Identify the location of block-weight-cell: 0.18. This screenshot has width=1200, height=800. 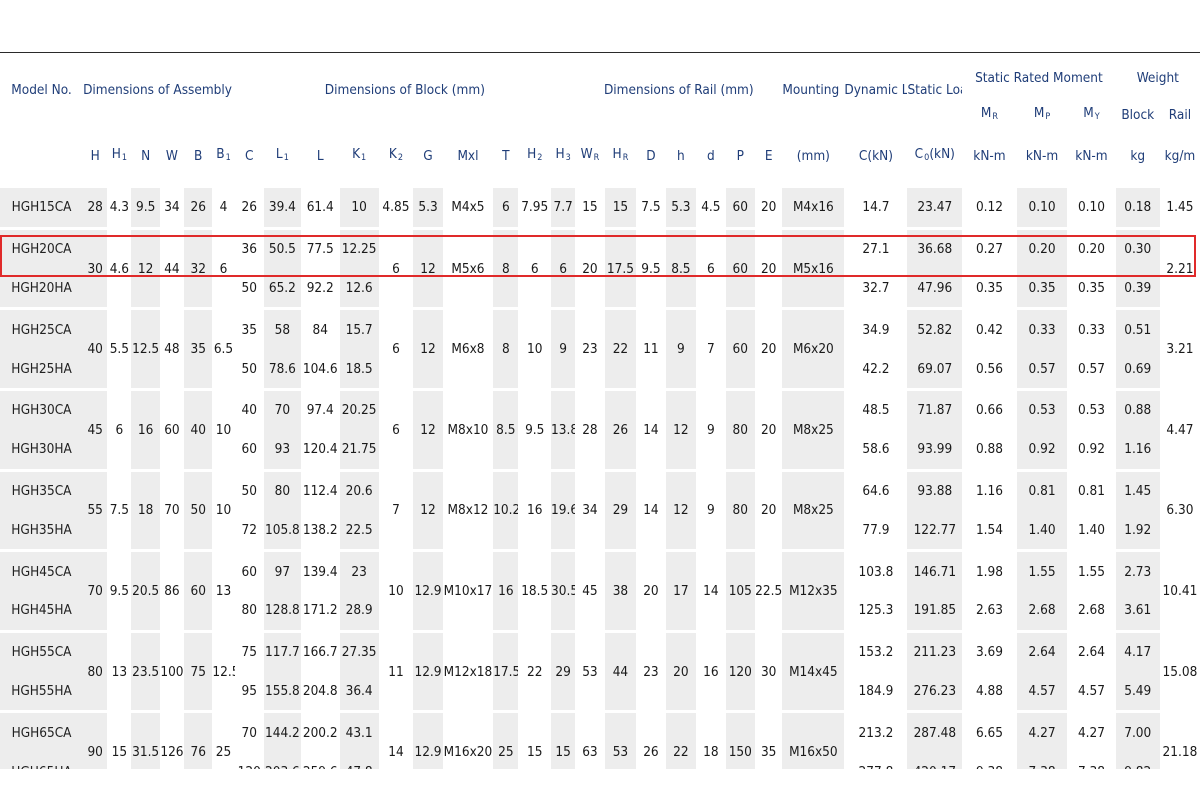
(1137, 207).